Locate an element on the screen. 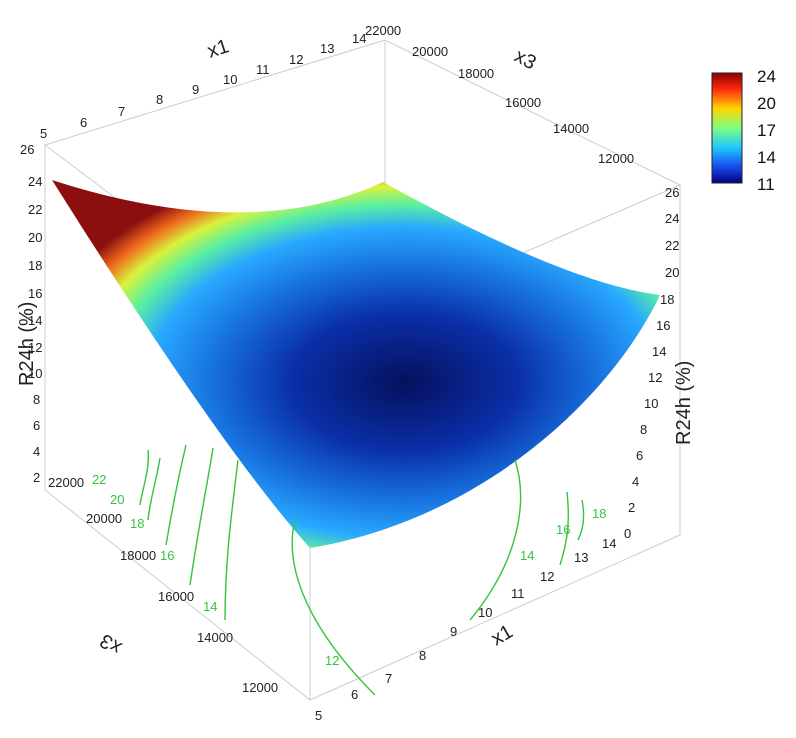 This screenshot has height=738, width=796. z-tick: 0 is located at coordinates (627, 533).